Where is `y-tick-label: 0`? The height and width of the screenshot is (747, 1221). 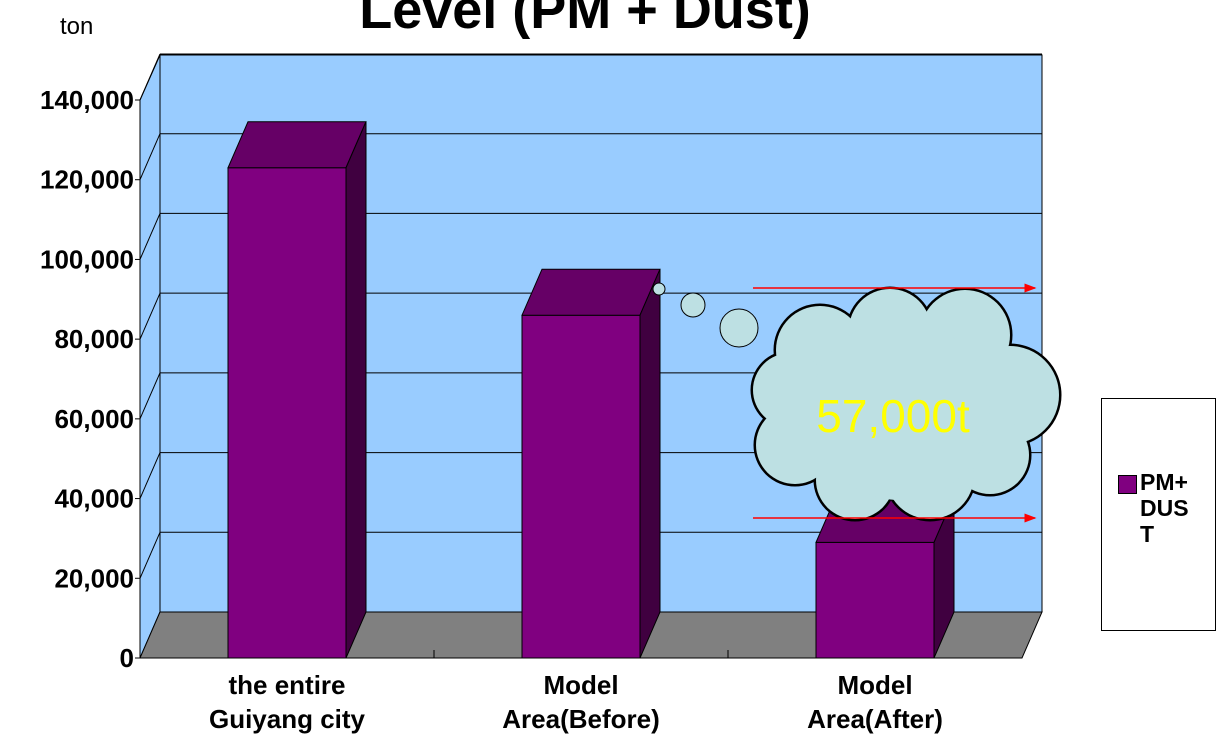 y-tick-label: 0 is located at coordinates (127, 658).